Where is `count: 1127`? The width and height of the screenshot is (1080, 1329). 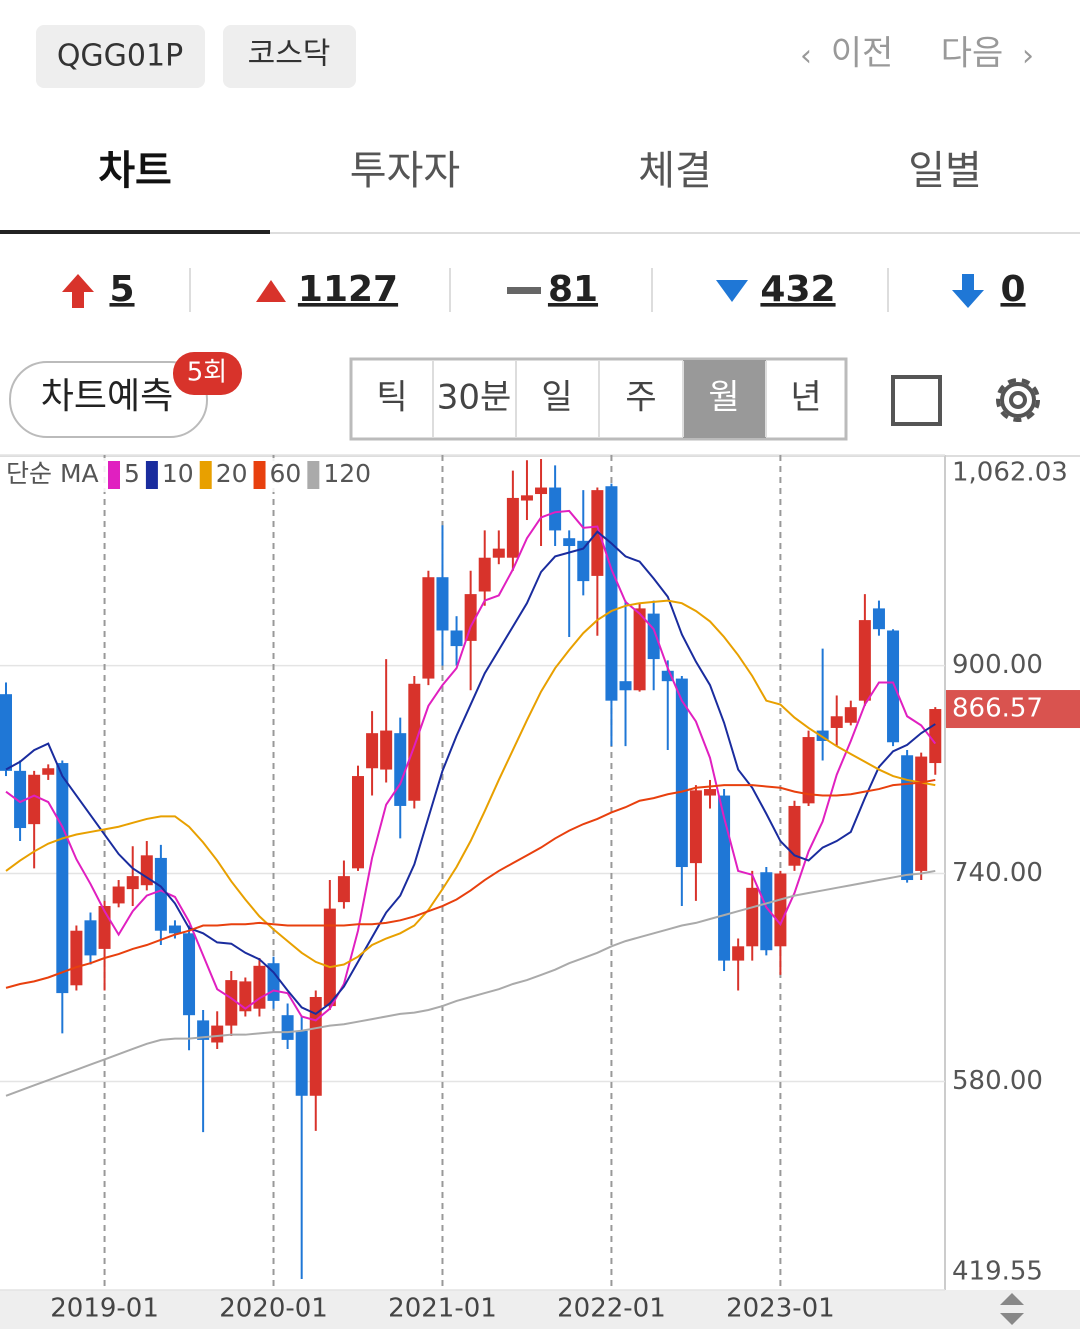 count: 1127 is located at coordinates (348, 289).